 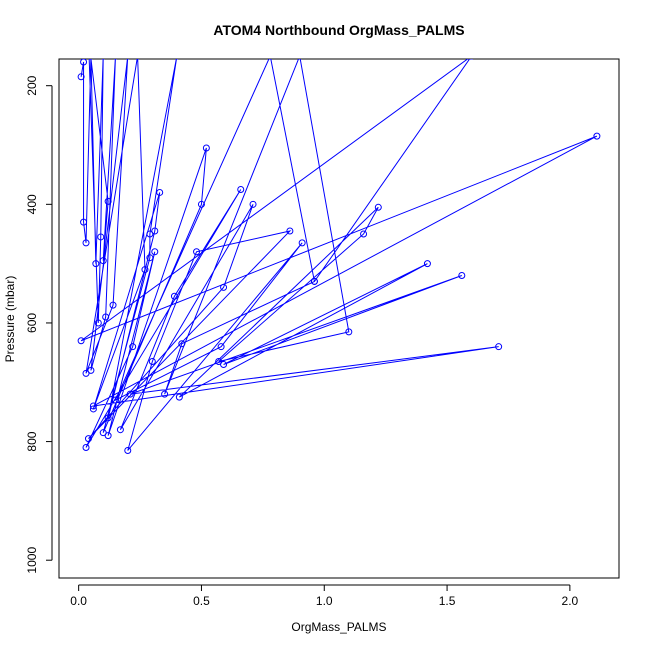 I want to click on y-tick-label: 400, so click(x=32, y=204).